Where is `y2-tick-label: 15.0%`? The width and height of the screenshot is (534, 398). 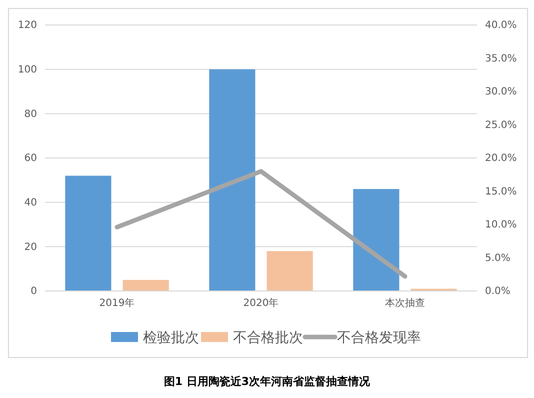
y2-tick-label: 15.0% is located at coordinates (501, 192).